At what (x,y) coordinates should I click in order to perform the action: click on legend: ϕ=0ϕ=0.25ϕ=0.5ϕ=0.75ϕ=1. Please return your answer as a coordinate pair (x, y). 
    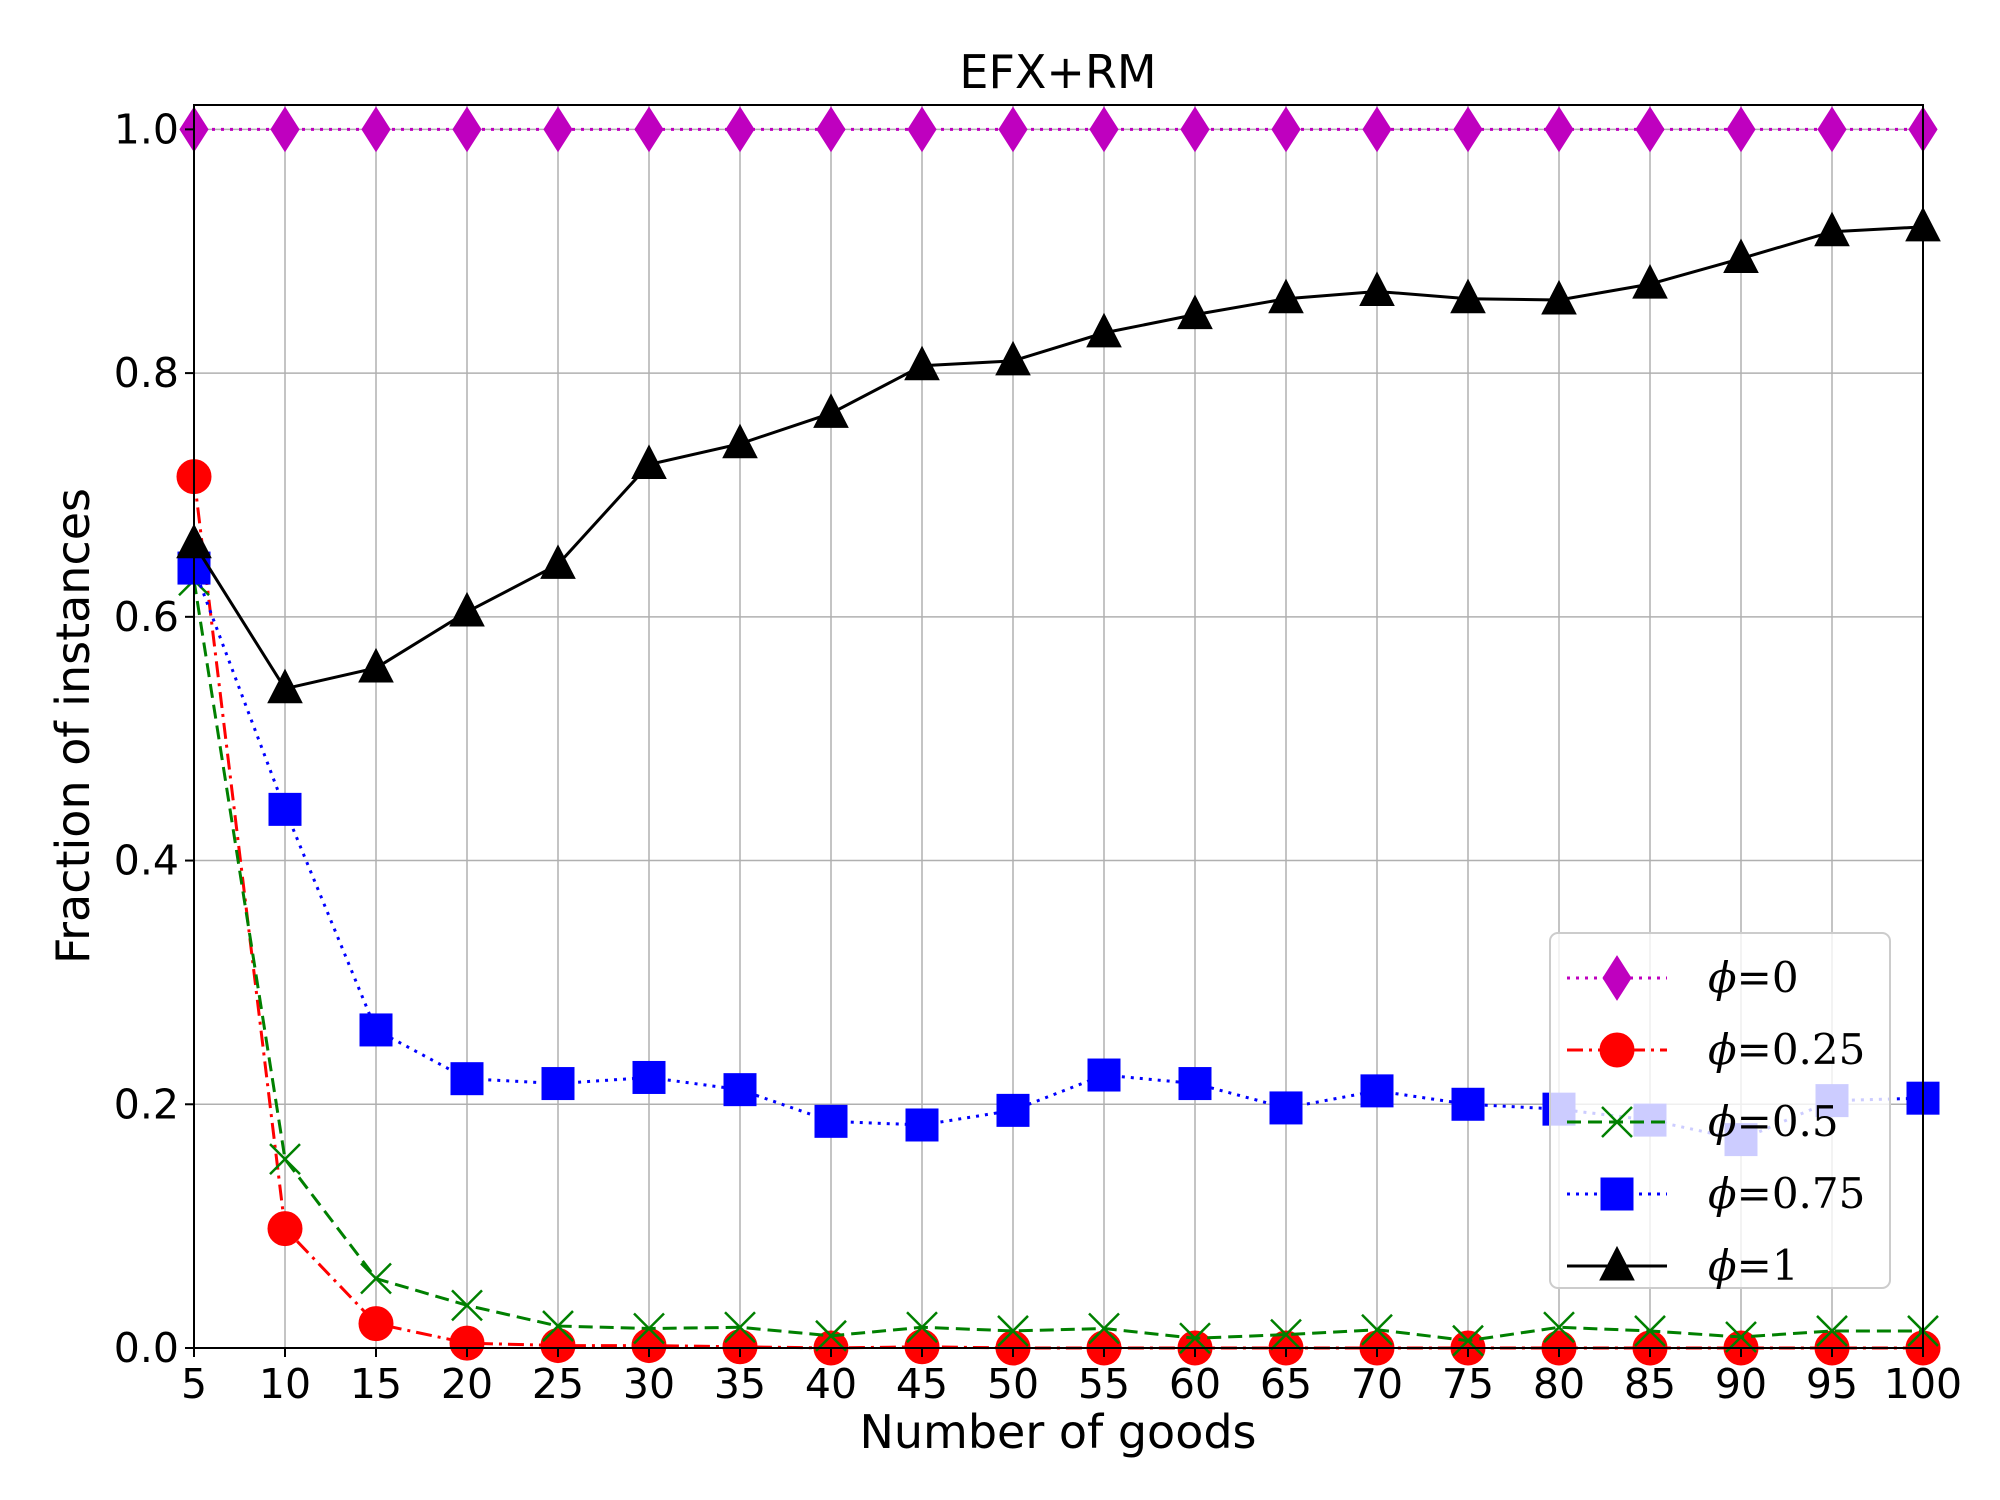
    Looking at the image, I should click on (1720, 1111).